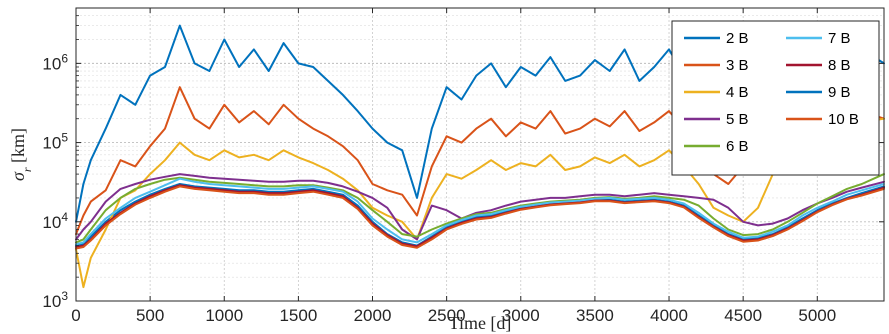  I want to click on x-tick-label: 0, so click(75, 315).